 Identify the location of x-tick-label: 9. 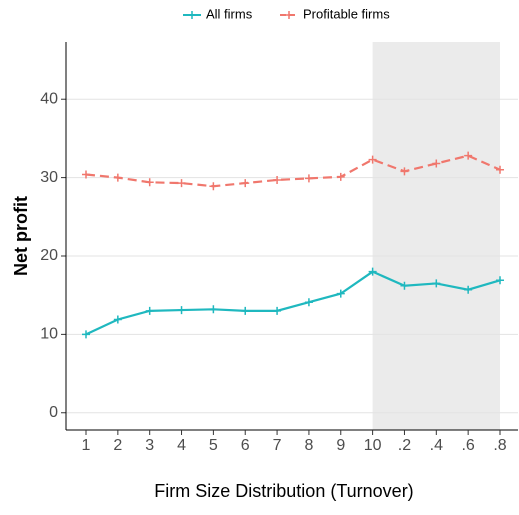
(340, 445).